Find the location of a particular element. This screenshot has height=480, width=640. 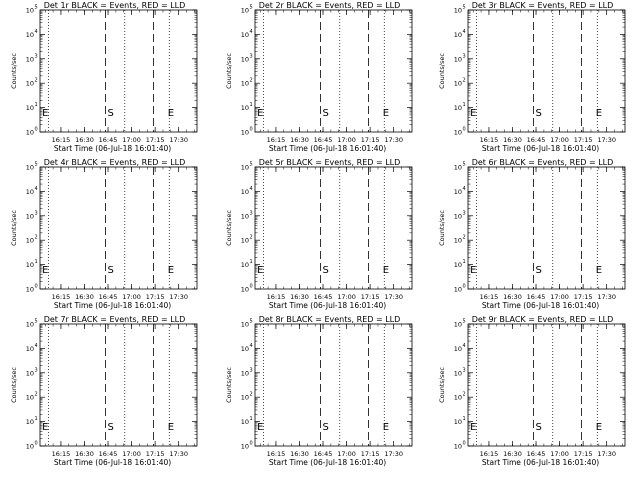

panel-title: Det 8r BLACK = Events, RED = LLD is located at coordinates (330, 319).